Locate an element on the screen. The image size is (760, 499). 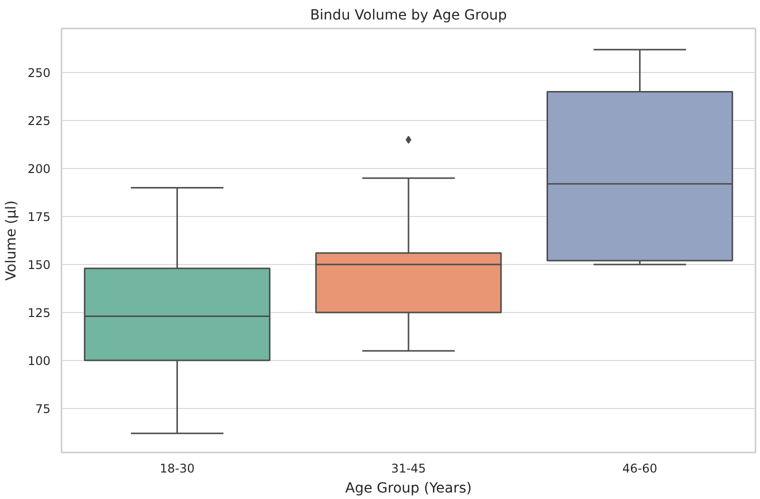
y-tick-label: 100 is located at coordinates (39, 361).